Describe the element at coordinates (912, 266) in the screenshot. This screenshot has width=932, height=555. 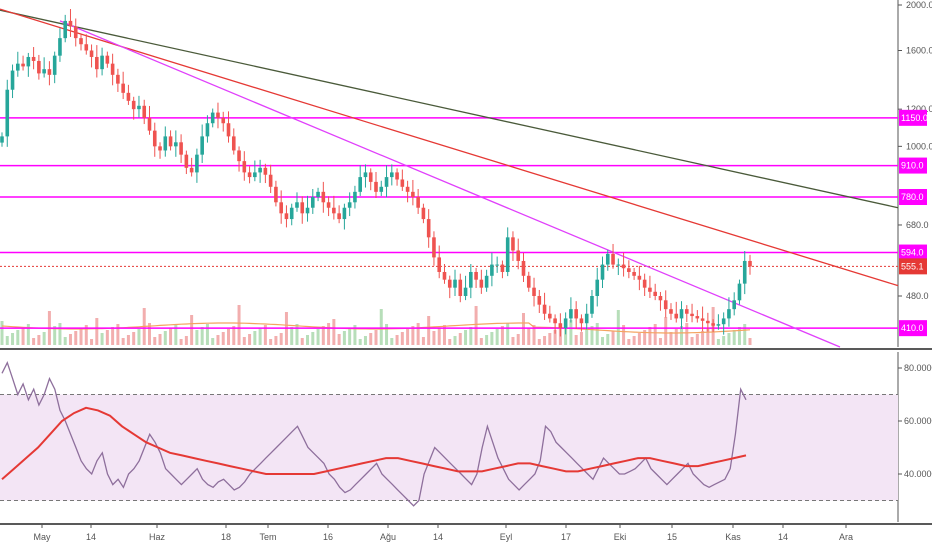
I see `last-price-label: 555.1` at that location.